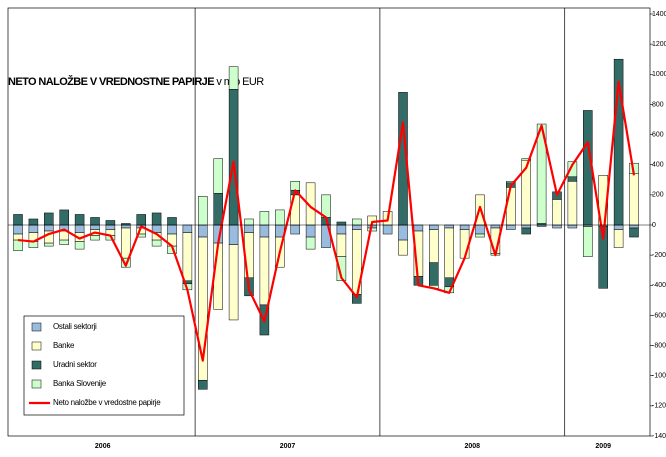  What do you see at coordinates (659, 255) in the screenshot?
I see `y-tick-label: -200` at bounding box center [659, 255].